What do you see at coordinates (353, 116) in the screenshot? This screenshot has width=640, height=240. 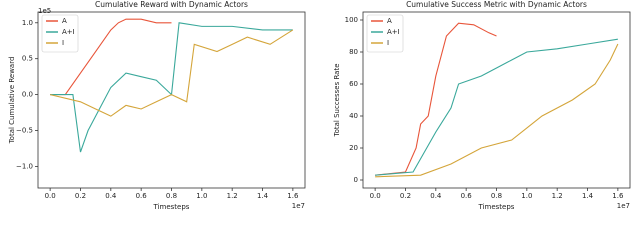 I see `y-tick-label: 40` at bounding box center [353, 116].